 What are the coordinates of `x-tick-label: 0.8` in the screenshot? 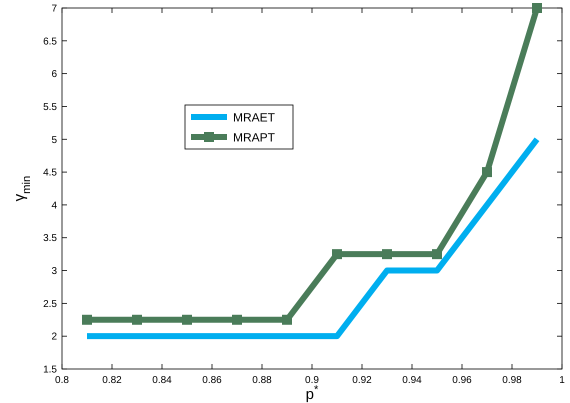 It's located at (62, 380).